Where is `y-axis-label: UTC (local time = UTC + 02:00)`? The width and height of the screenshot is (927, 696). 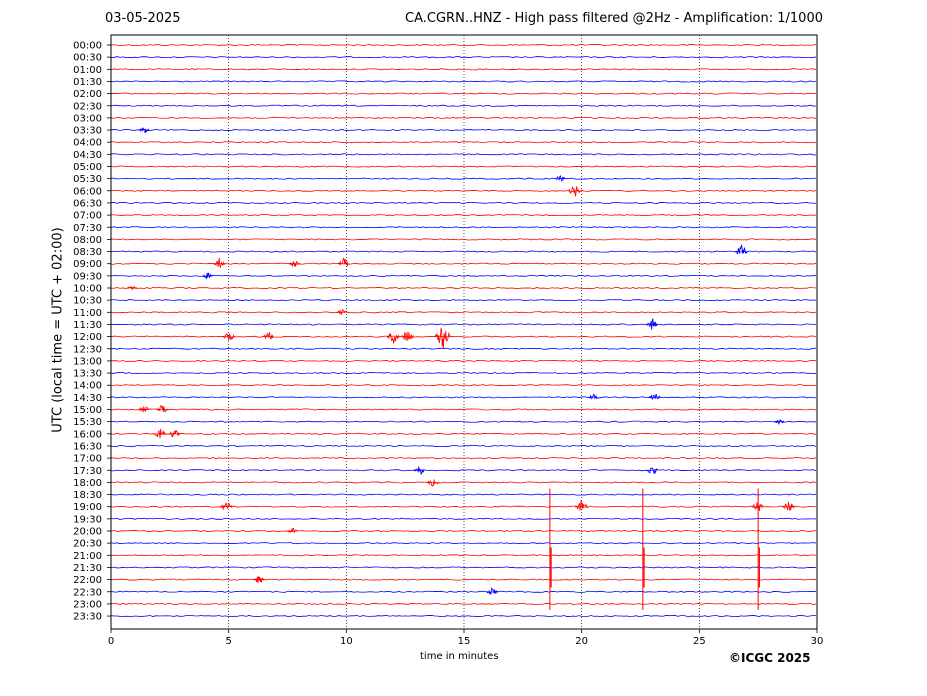 y-axis-label: UTC (local time = UTC + 02:00) is located at coordinates (58, 330).